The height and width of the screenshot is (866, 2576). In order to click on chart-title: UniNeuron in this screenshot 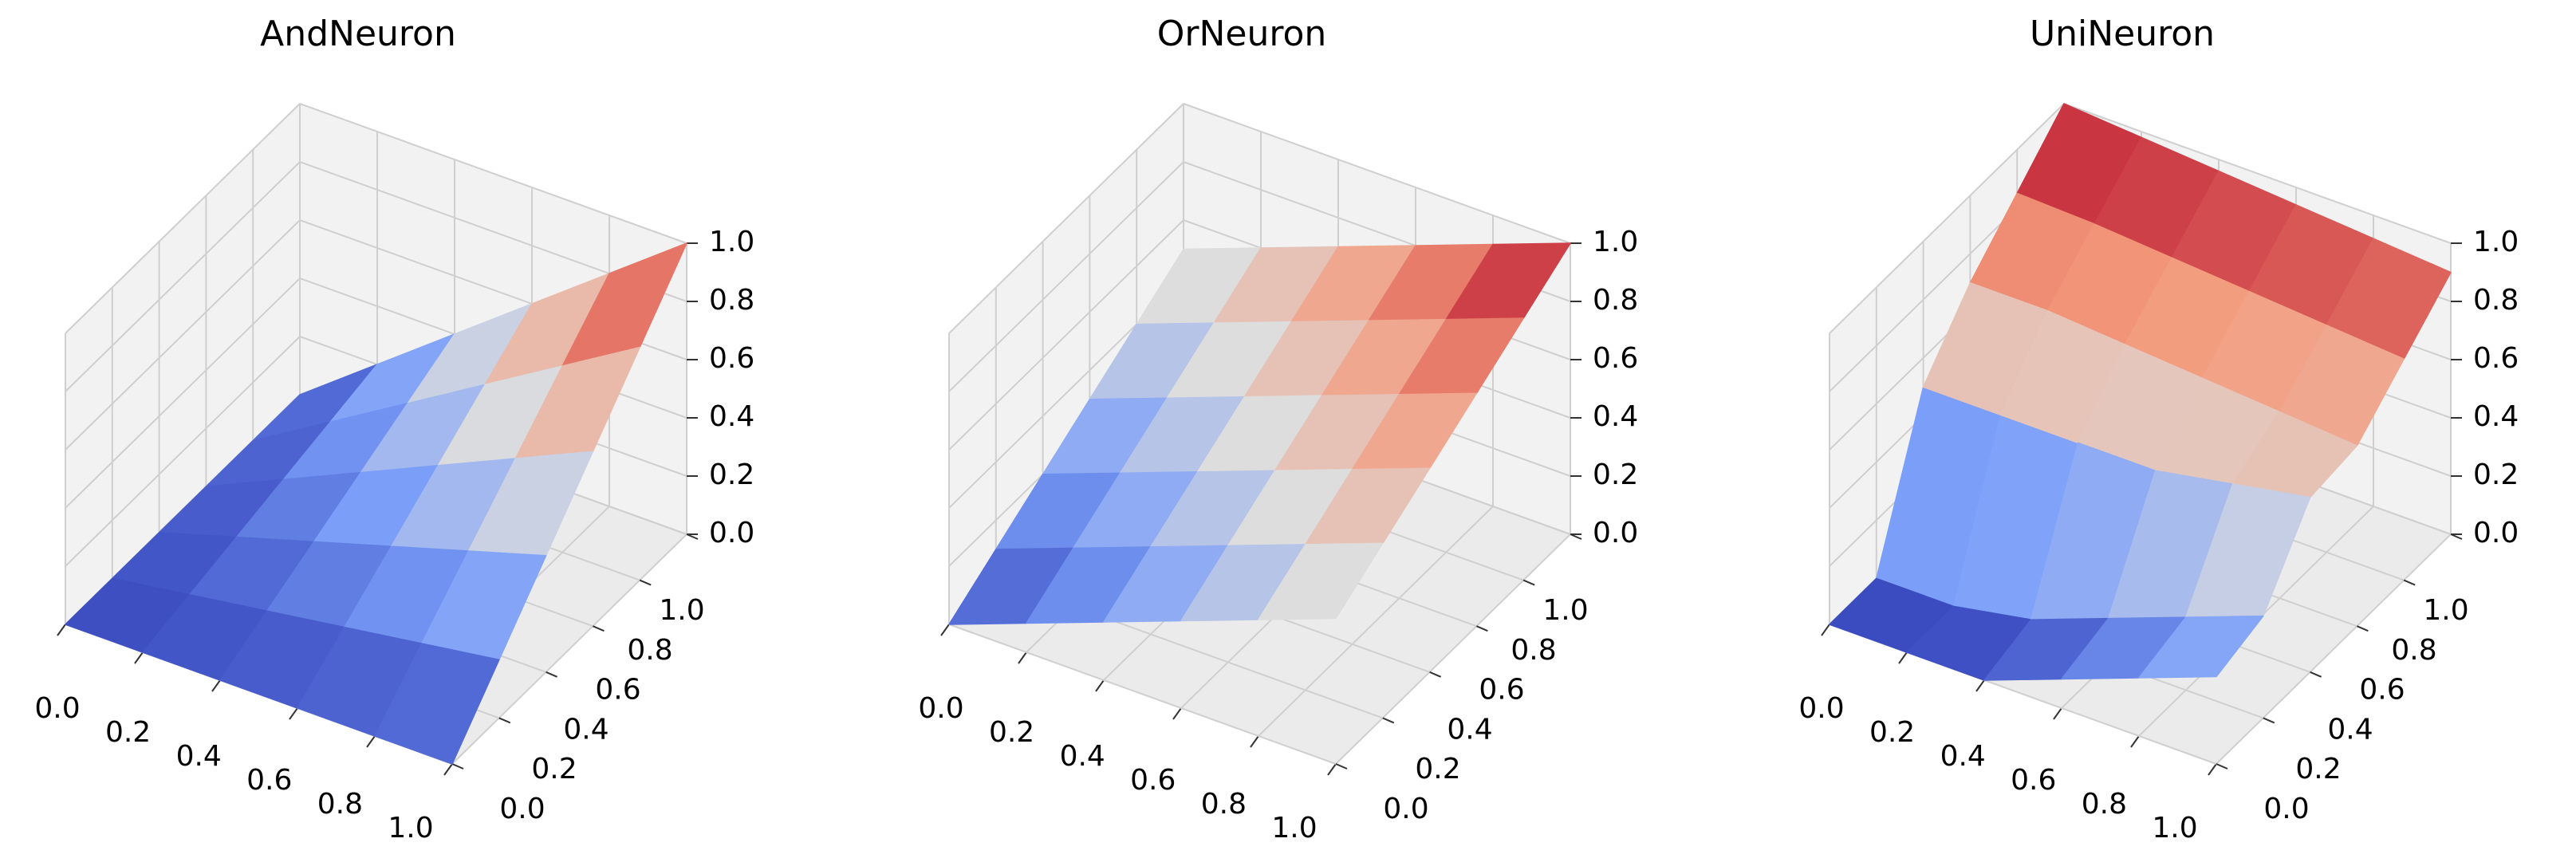, I will do `click(2122, 34)`.